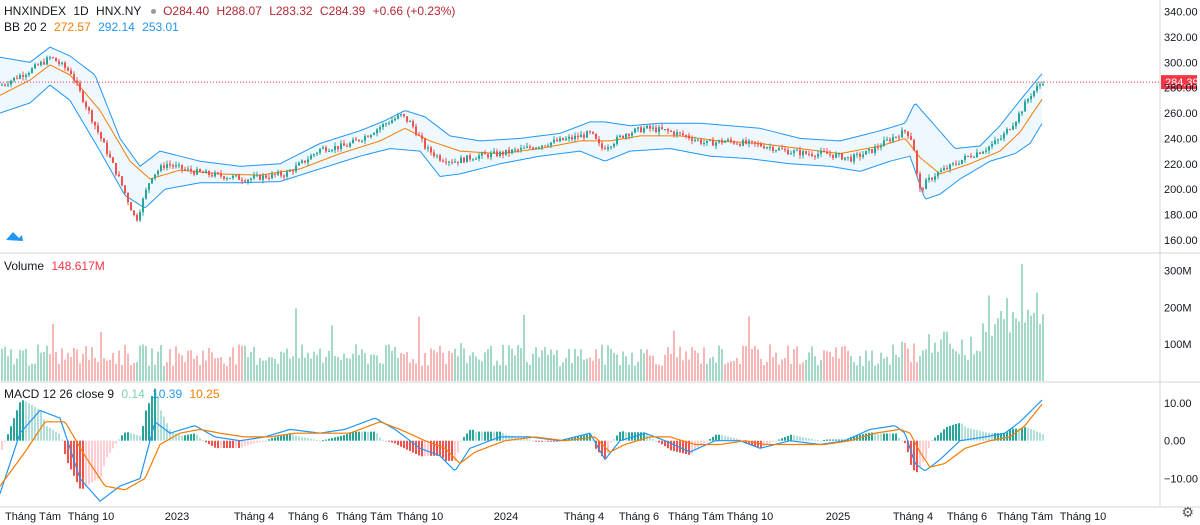  Describe the element at coordinates (81, 11) in the screenshot. I see `interval-label: 1D` at that location.